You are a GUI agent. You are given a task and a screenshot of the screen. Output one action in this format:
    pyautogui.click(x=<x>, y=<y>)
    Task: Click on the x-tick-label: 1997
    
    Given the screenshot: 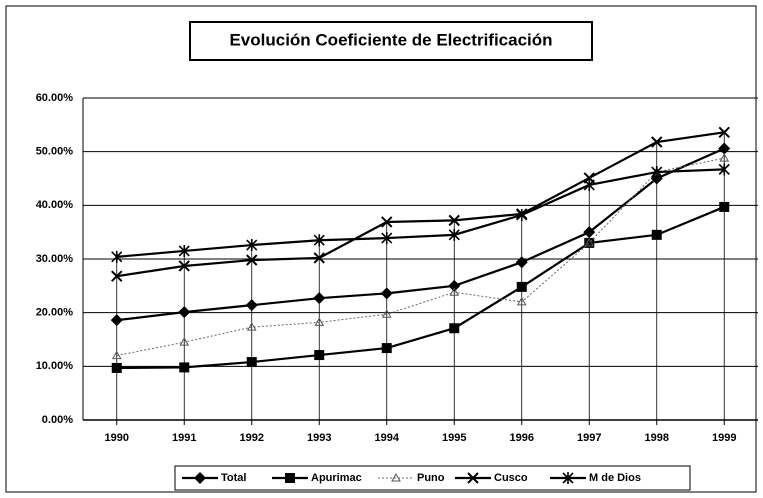 What is the action you would take?
    pyautogui.click(x=589, y=438)
    